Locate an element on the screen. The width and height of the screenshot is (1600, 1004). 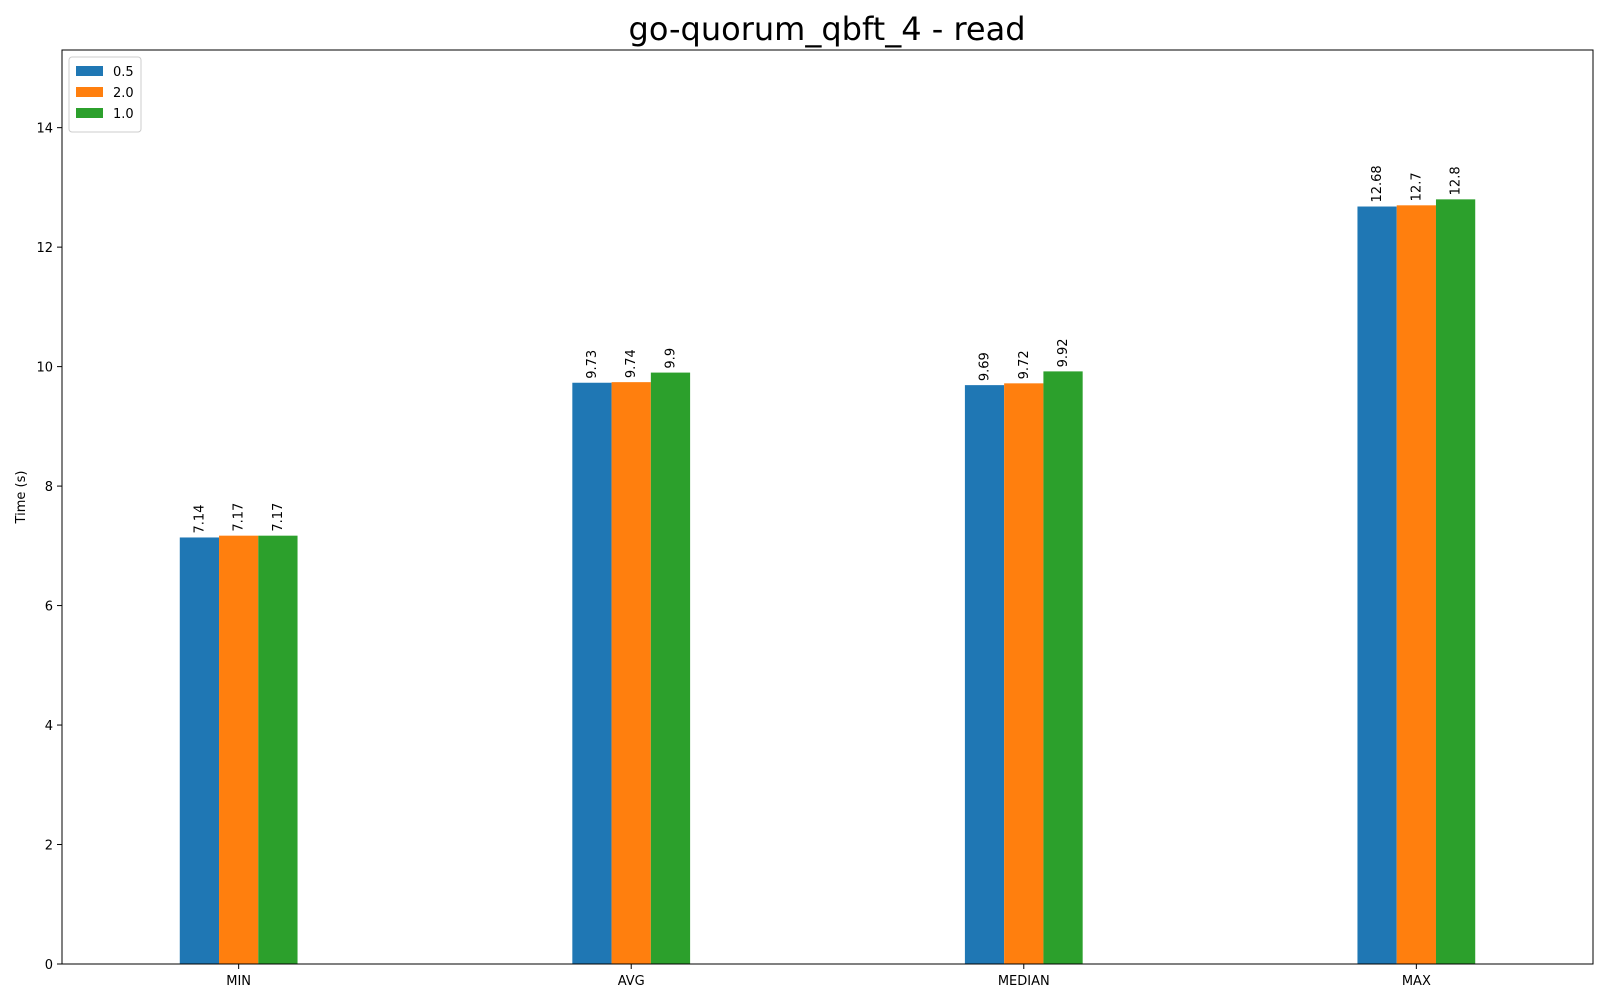
x-tick-label: MEDIAN is located at coordinates (1024, 981).